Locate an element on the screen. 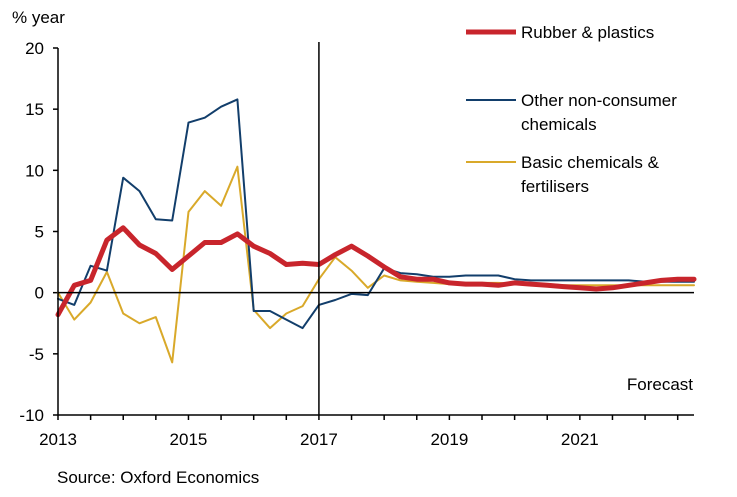  source-note: Source: Oxford Economics is located at coordinates (158, 477).